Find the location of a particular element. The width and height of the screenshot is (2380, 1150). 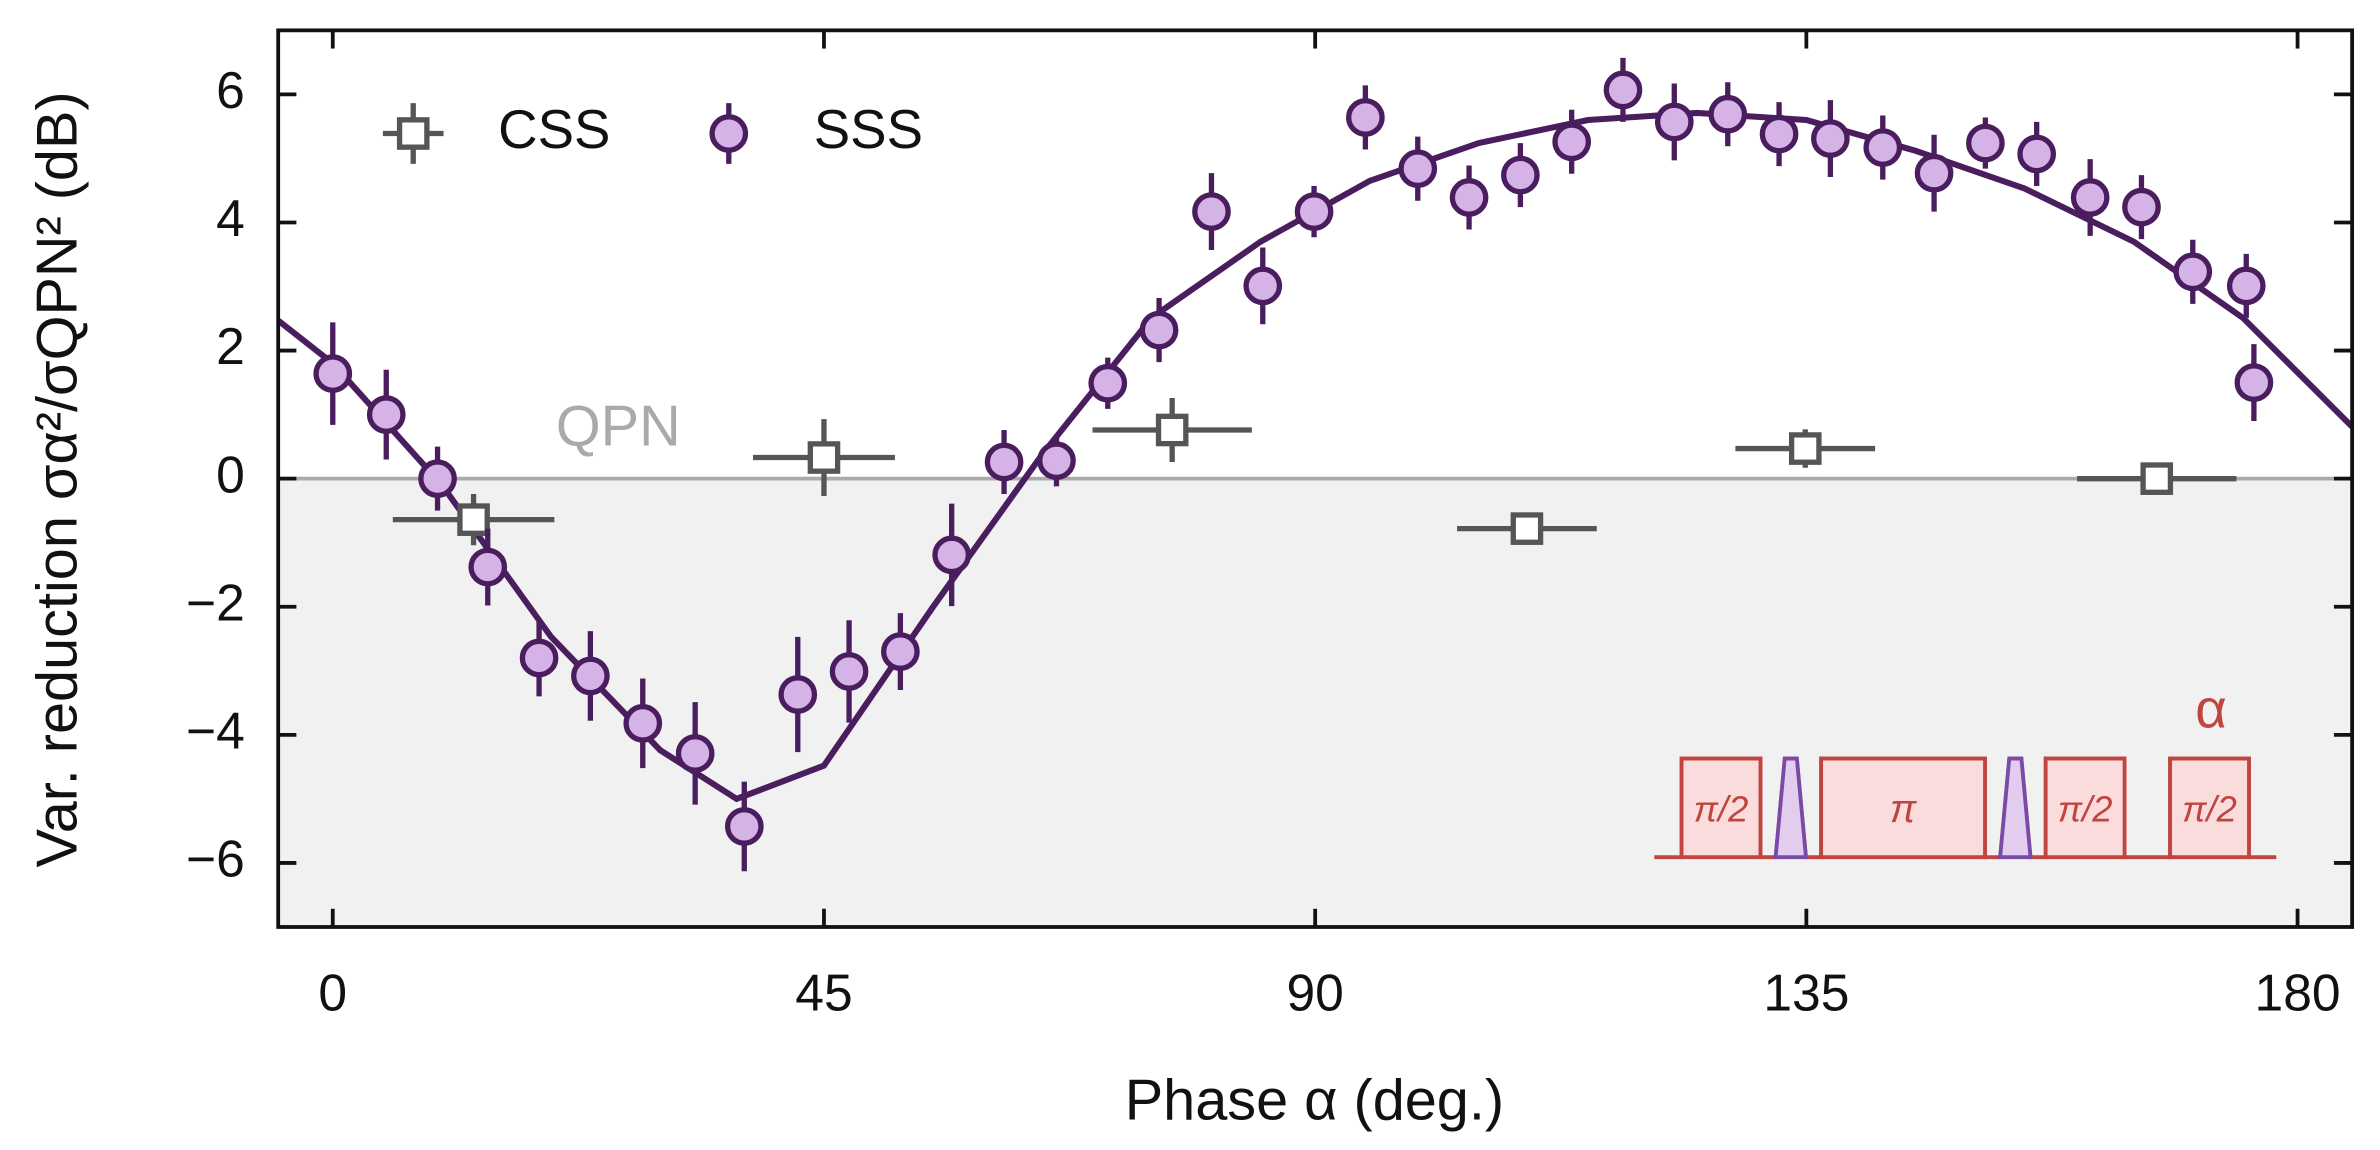

pulse-outline is located at coordinates (1965, 808).